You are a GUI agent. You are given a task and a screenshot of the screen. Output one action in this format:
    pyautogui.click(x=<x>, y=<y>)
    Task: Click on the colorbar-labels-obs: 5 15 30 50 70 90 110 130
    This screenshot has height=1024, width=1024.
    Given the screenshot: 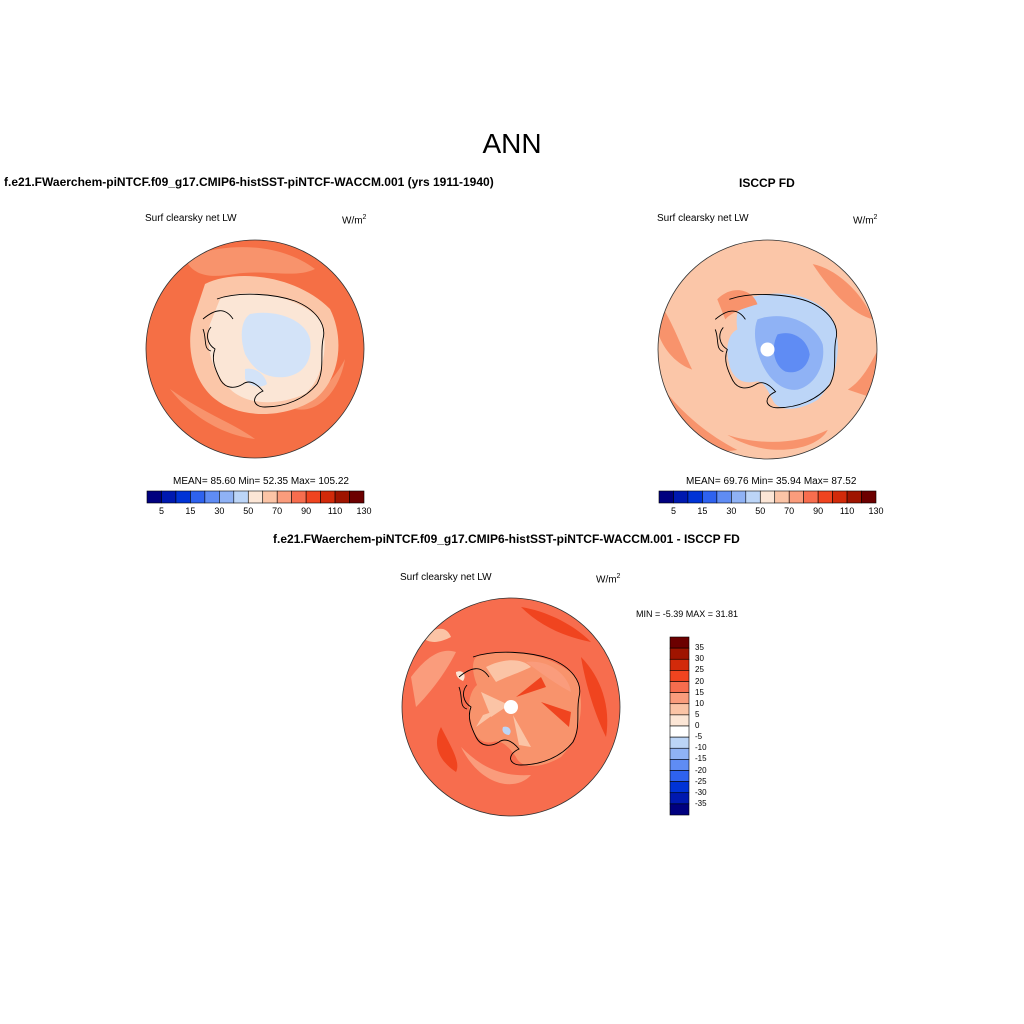 What is the action you would take?
    pyautogui.click(x=771, y=512)
    